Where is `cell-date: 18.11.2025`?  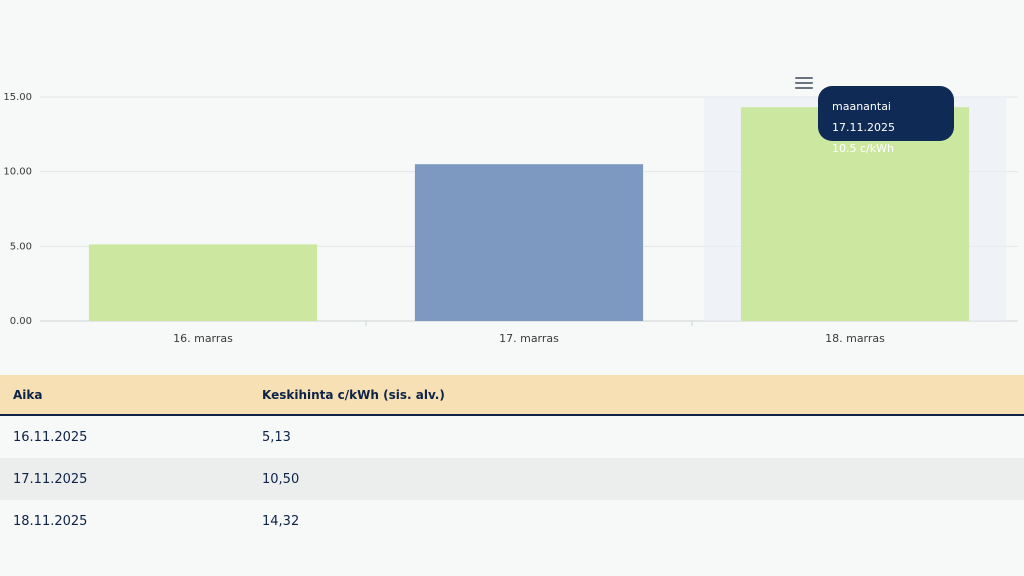
cell-date: 18.11.2025 is located at coordinates (50, 521).